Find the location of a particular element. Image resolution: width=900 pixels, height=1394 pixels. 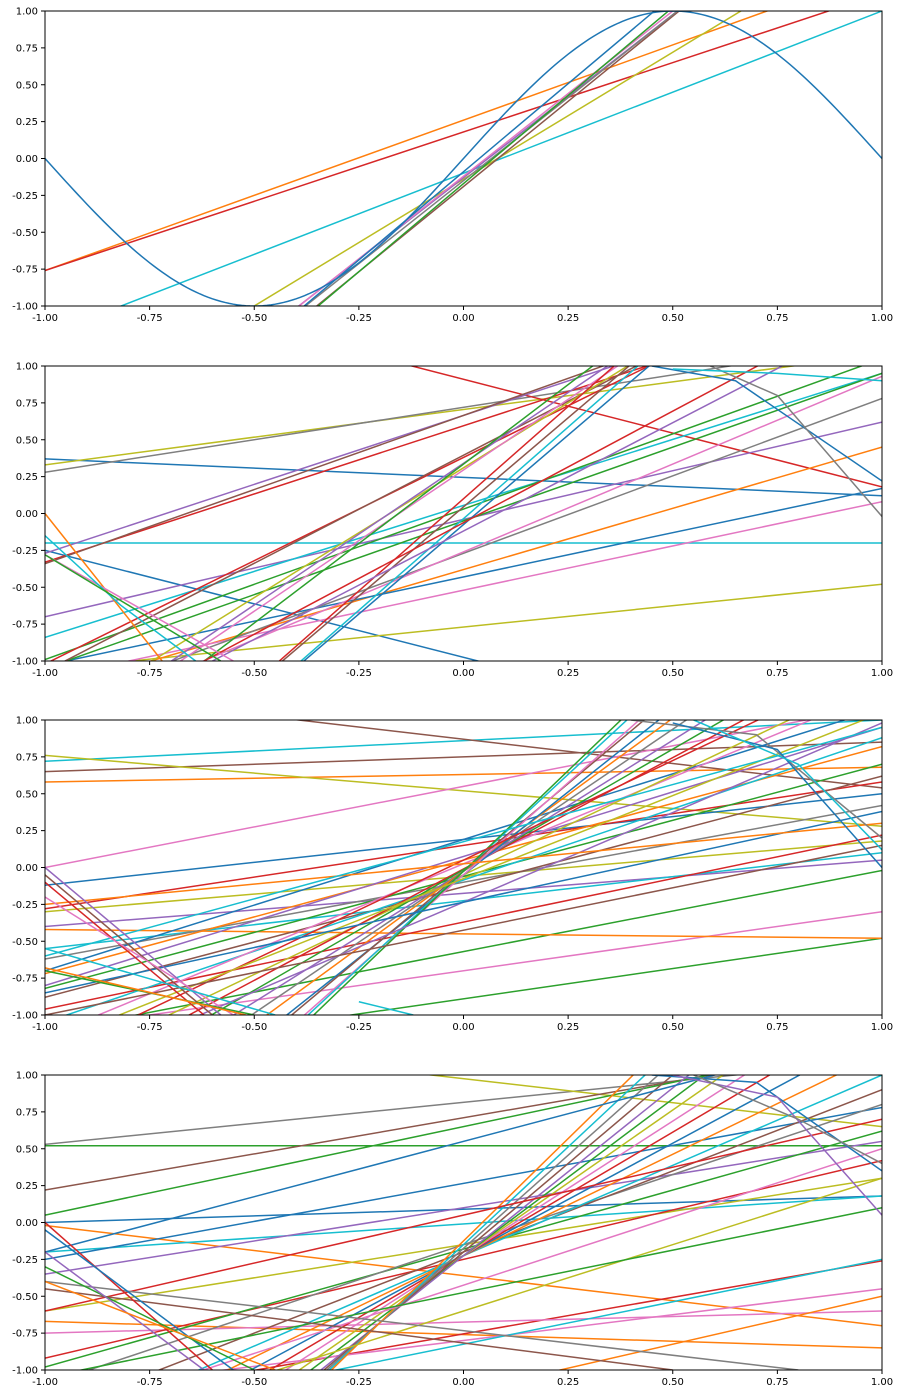

x-tick-label: -0.25 is located at coordinates (359, 1027).